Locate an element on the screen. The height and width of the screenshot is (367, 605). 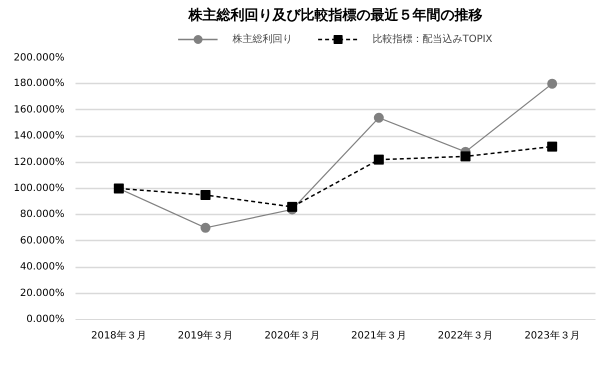
chart-title: 株主総利回り及び比較指標の最近５年間の推移 is located at coordinates (335, 15).